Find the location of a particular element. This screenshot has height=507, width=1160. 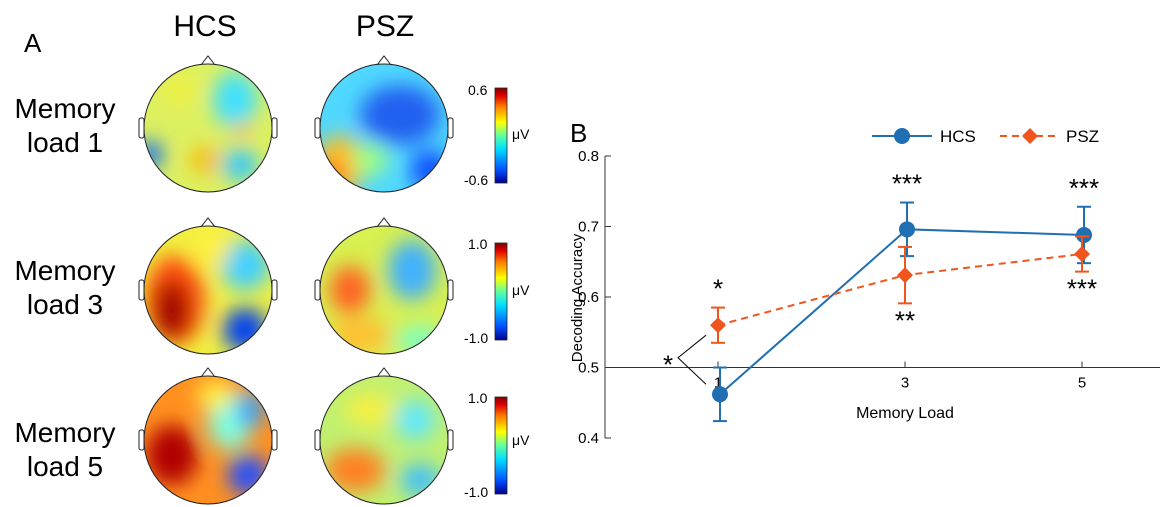

legend-label-hcs: HCS is located at coordinates (958, 136).